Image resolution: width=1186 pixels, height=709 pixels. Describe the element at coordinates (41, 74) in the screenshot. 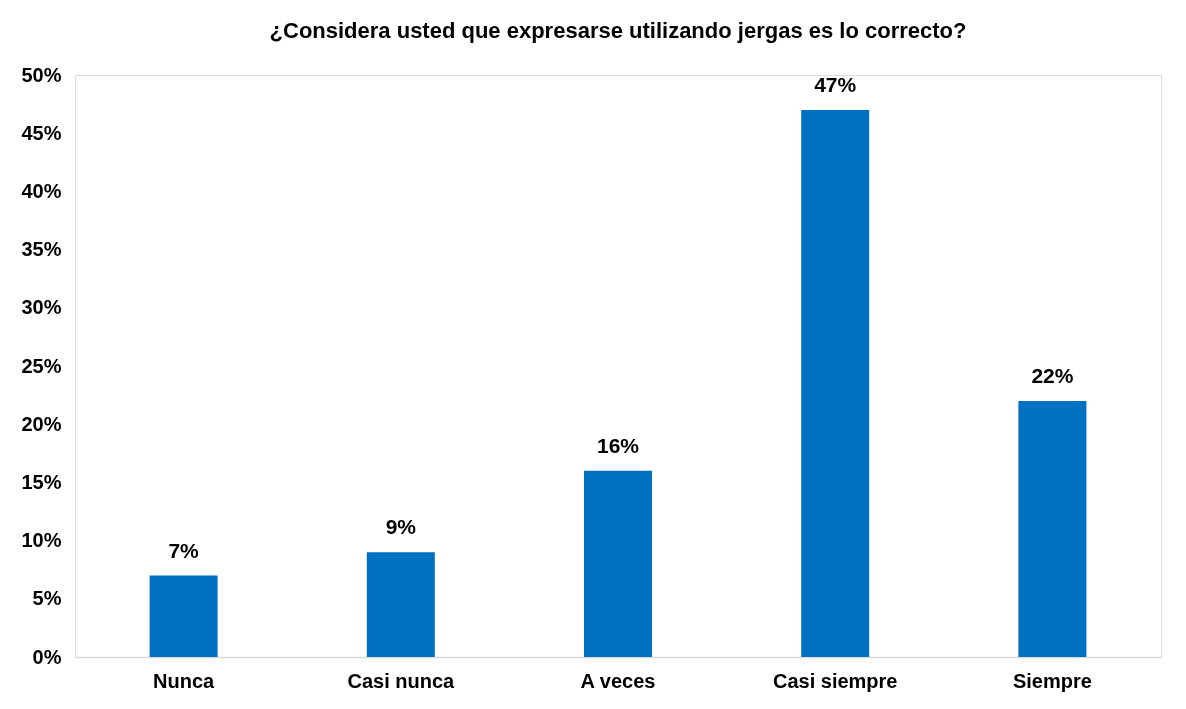

I see `y-tick-label: 50%` at that location.